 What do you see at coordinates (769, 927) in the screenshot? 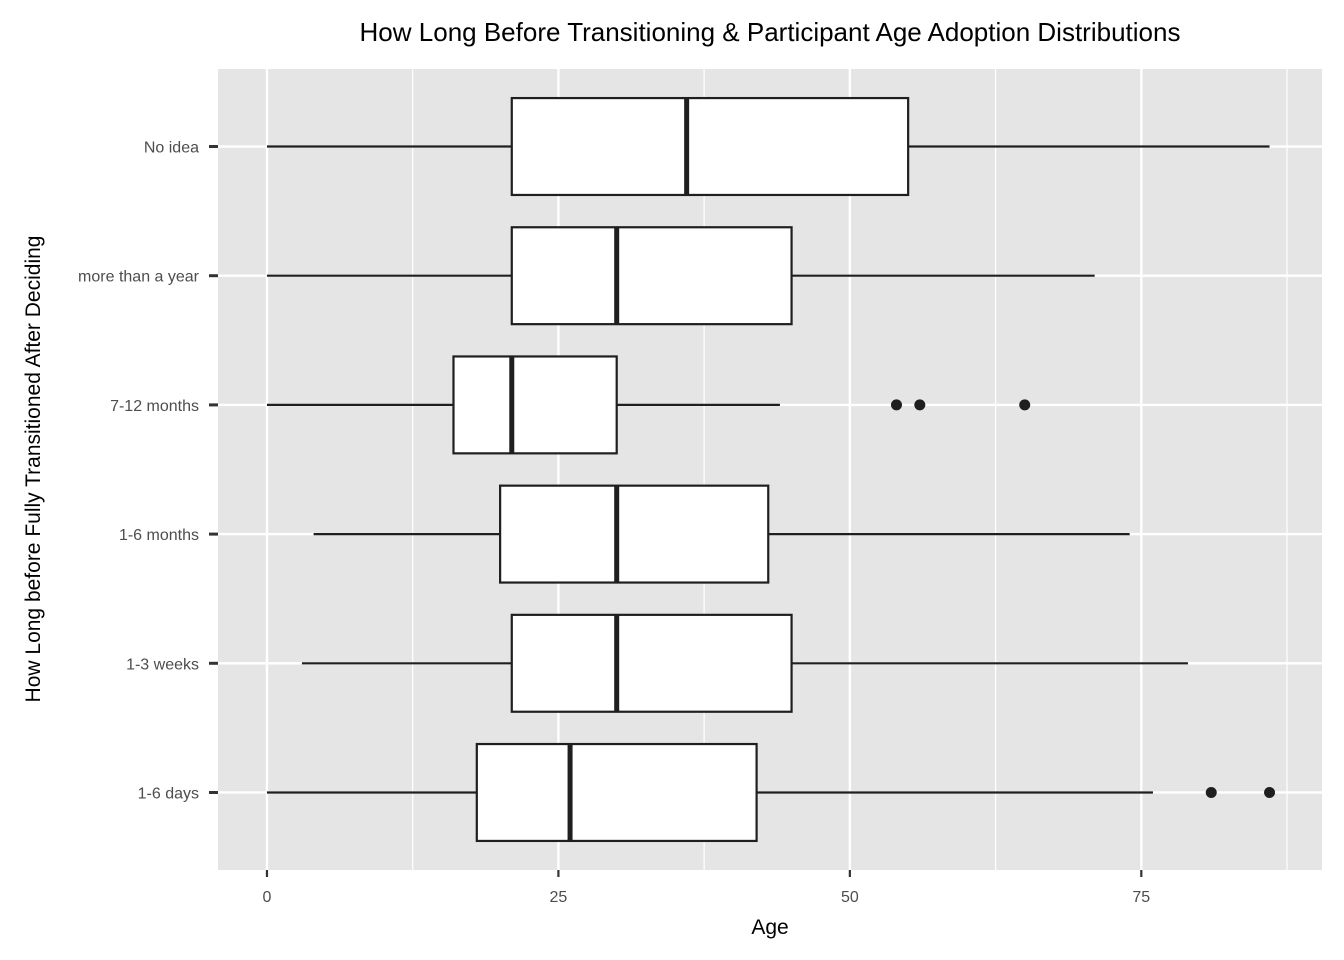
I see `x-axis-title: Age` at bounding box center [769, 927].